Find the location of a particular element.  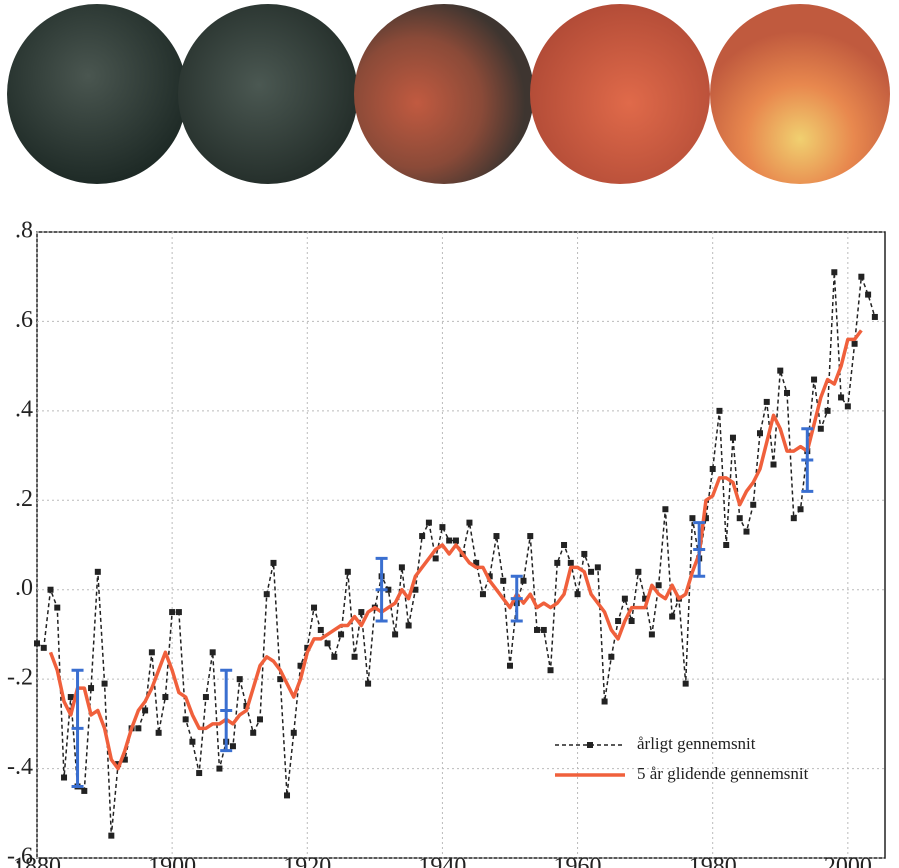

legend-marker is located at coordinates (590, 745).